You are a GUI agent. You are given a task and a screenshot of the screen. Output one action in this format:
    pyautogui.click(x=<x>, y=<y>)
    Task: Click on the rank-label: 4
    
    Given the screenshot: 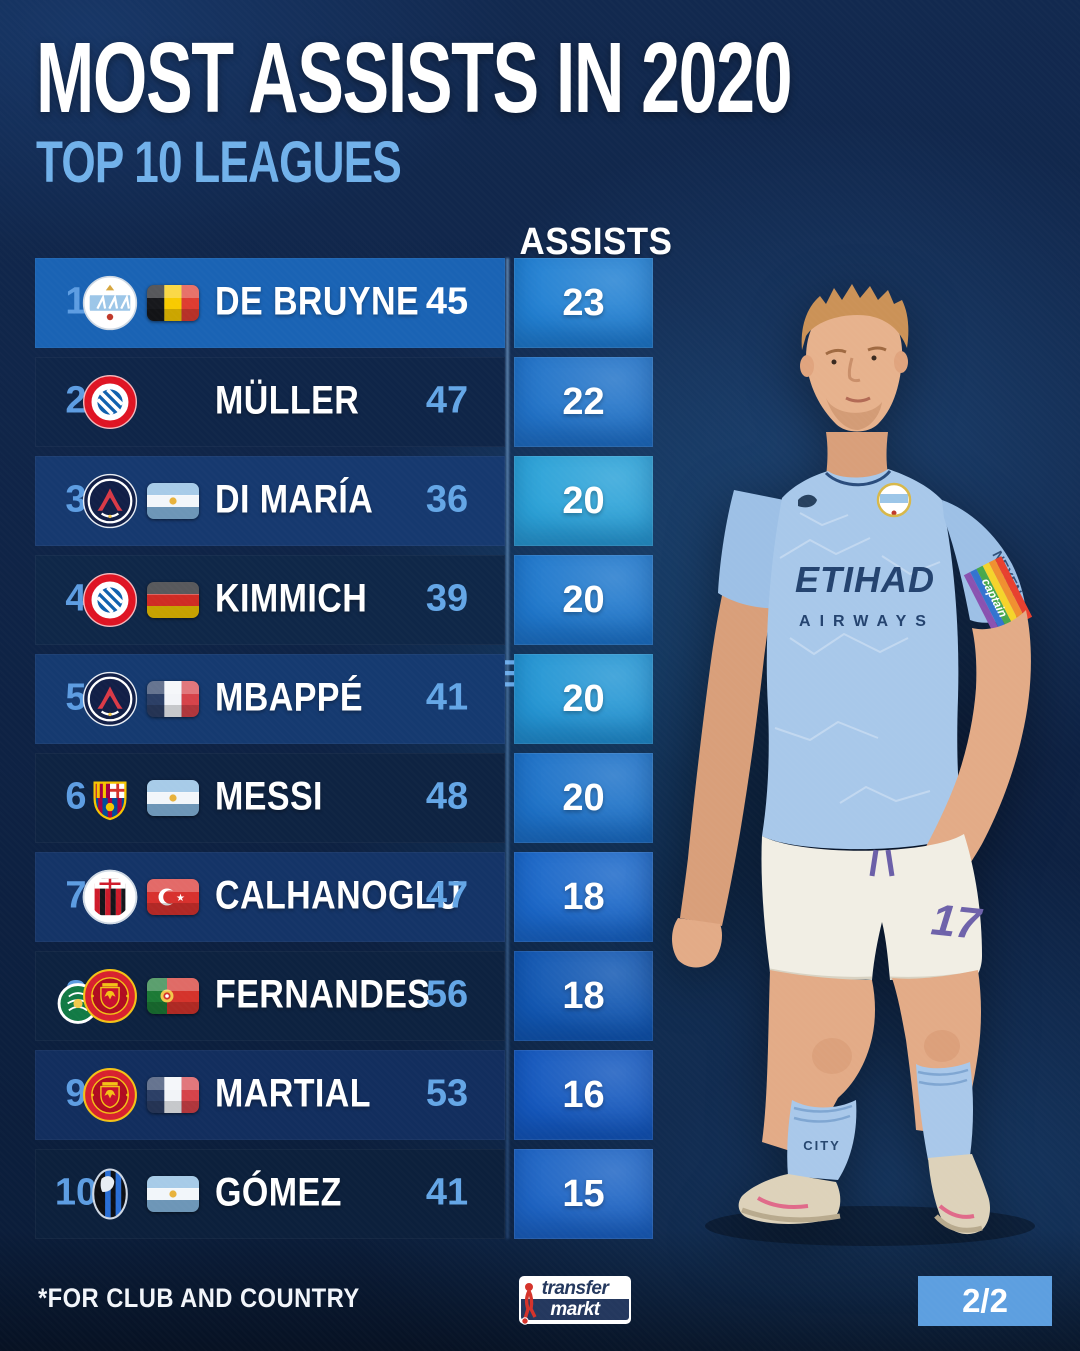 What is the action you would take?
    pyautogui.click(x=76, y=598)
    